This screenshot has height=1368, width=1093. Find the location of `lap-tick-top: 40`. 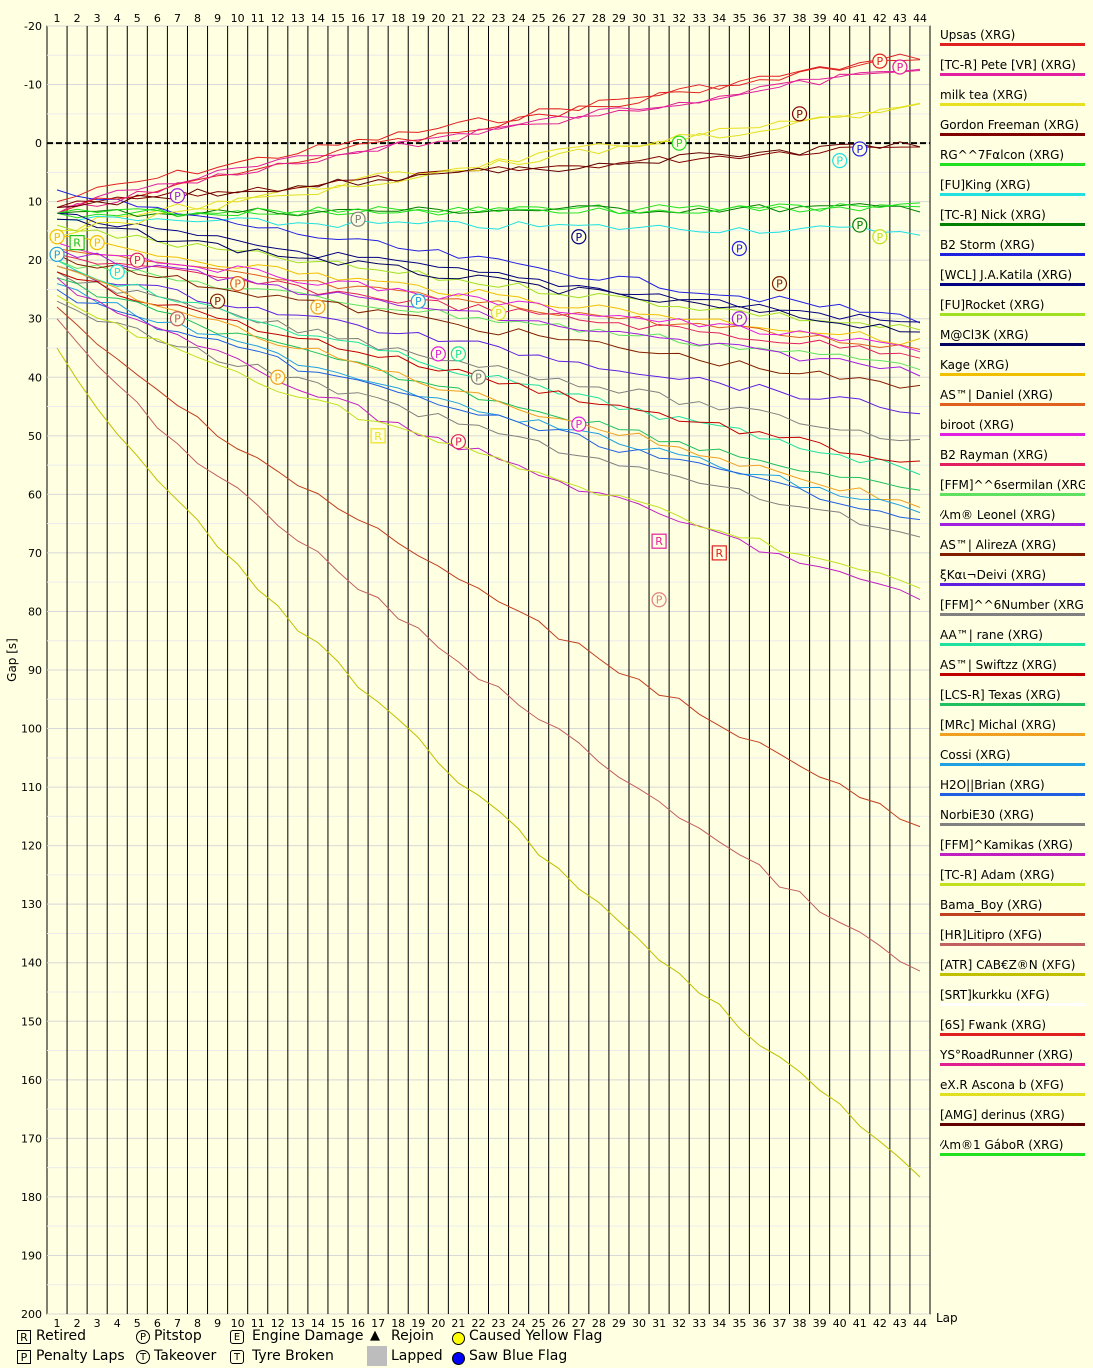

lap-tick-top: 40 is located at coordinates (840, 18).